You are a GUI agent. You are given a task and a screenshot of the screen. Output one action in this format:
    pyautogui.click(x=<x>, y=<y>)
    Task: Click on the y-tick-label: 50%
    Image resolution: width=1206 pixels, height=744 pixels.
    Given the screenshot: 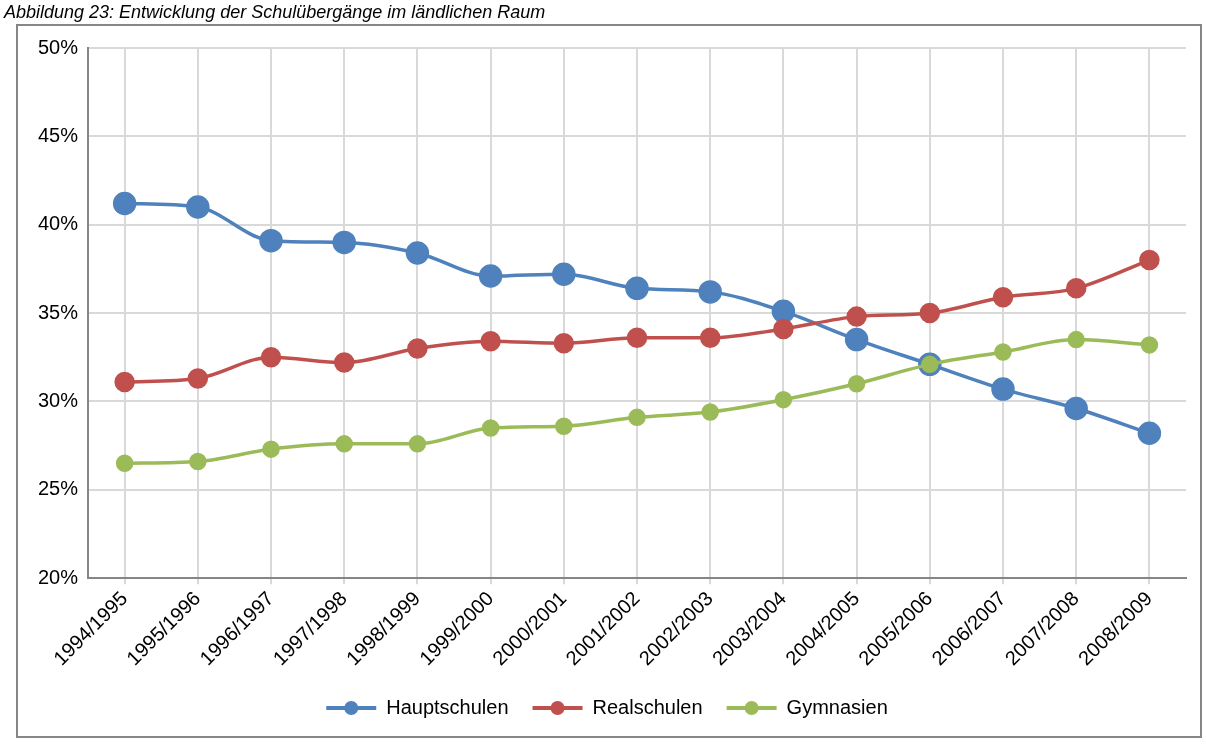 What is the action you would take?
    pyautogui.click(x=58, y=46)
    